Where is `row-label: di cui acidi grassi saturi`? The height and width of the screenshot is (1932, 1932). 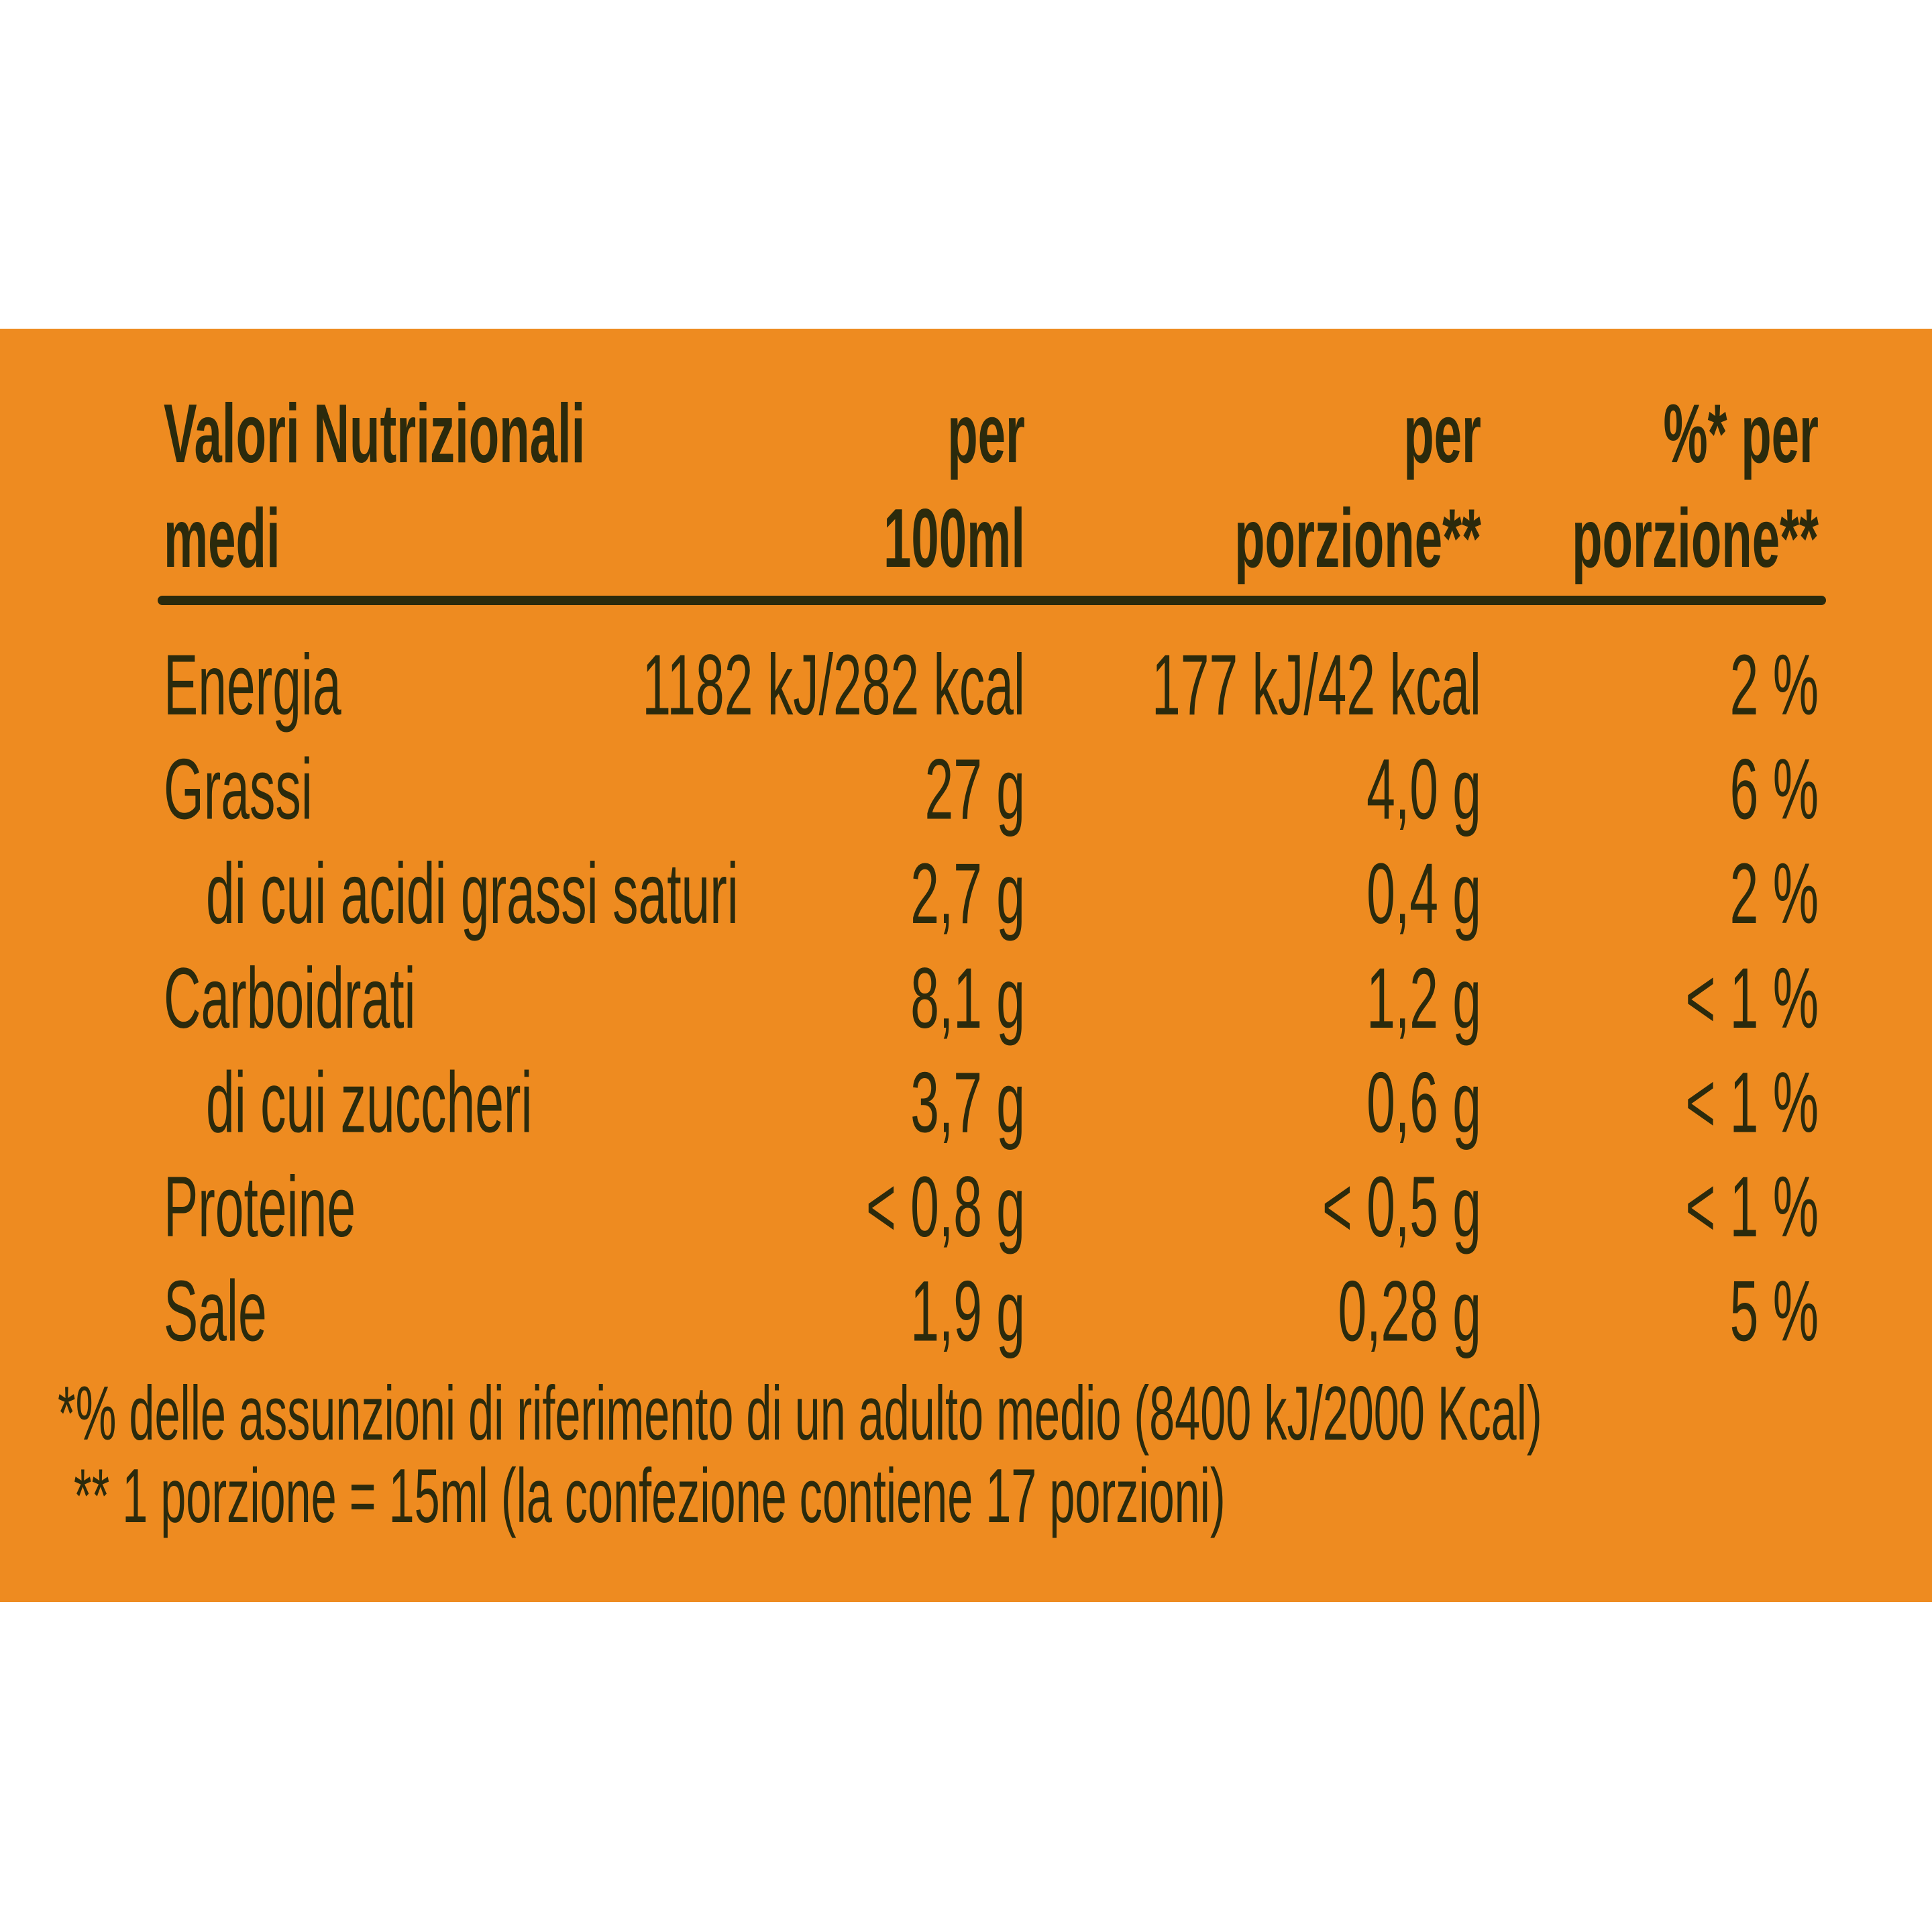
row-label: di cui acidi grassi saturi is located at coordinates (472, 894).